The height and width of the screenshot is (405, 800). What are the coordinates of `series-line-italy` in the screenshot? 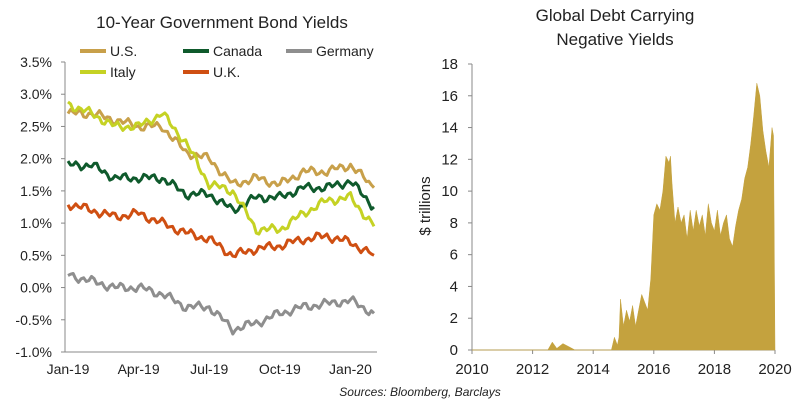 It's located at (221, 168).